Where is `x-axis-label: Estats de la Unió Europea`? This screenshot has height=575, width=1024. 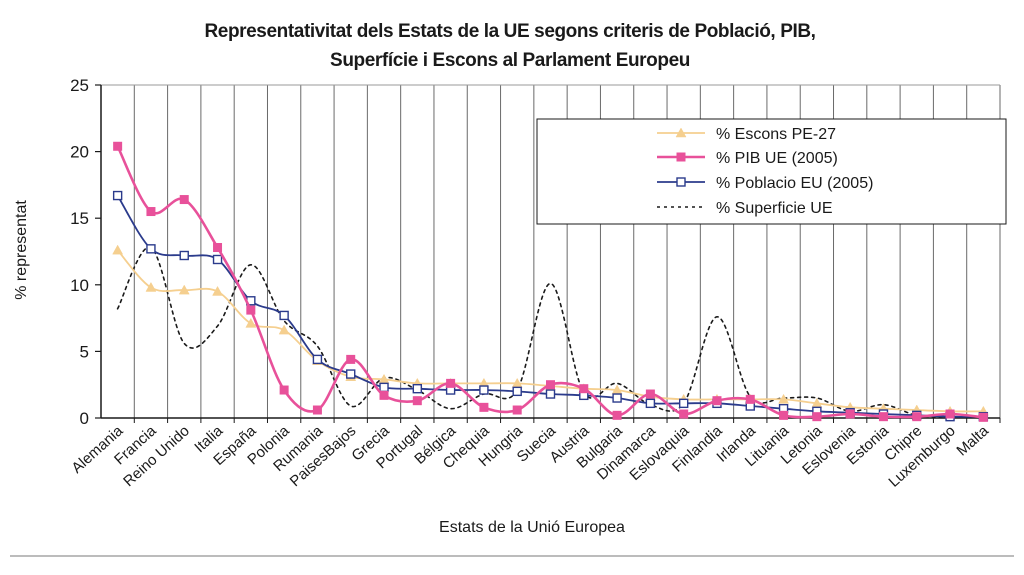 x-axis-label: Estats de la Unió Europea is located at coordinates (532, 527).